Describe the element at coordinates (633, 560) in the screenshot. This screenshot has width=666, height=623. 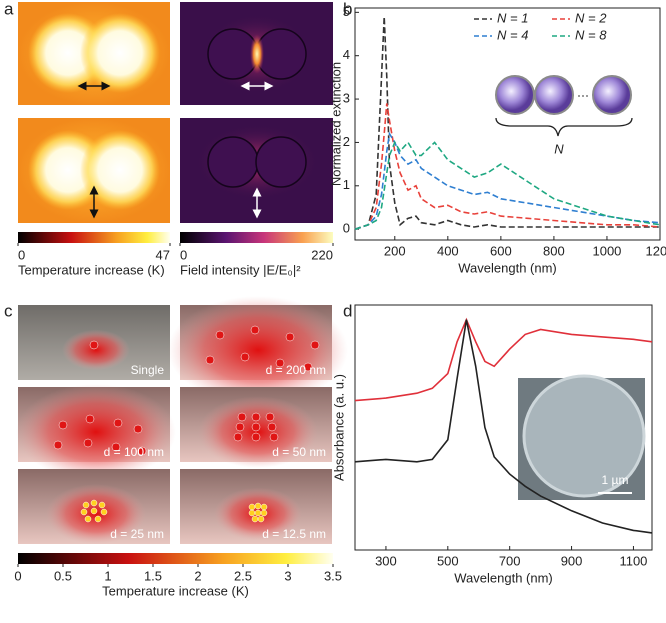
I see `x-tick-label: 1100` at that location.